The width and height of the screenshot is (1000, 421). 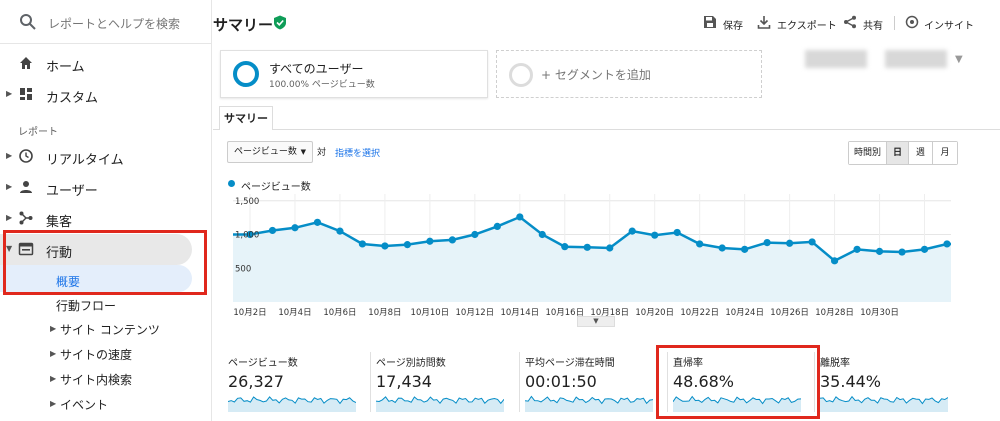 What do you see at coordinates (68, 282) in the screenshot?
I see `sidebar-subitem: 概要` at bounding box center [68, 282].